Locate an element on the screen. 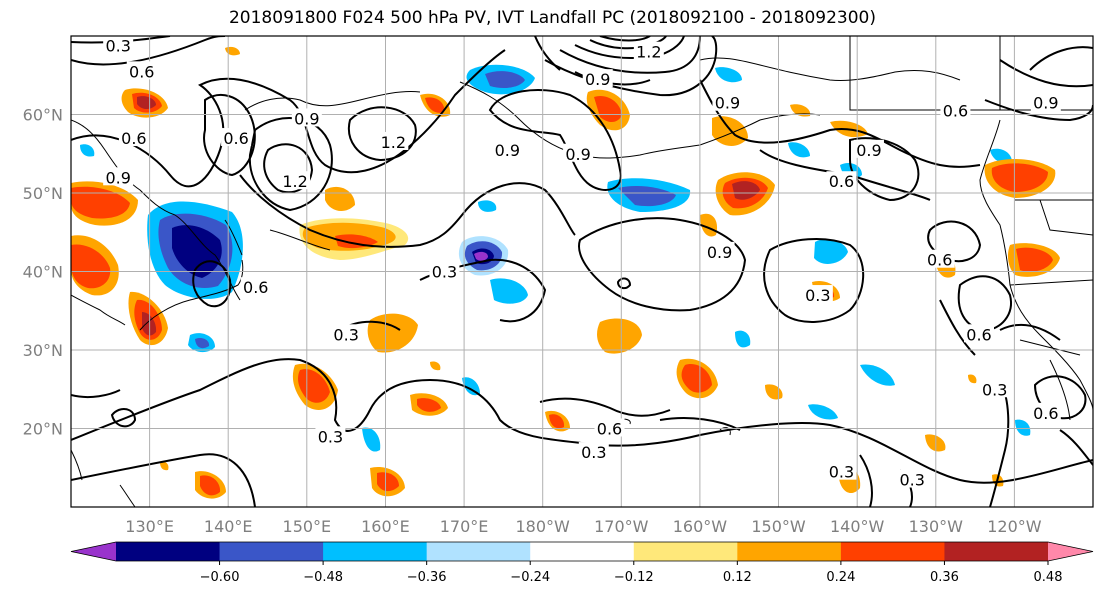  colorbar-tick-label: −0.24 is located at coordinates (530, 577).